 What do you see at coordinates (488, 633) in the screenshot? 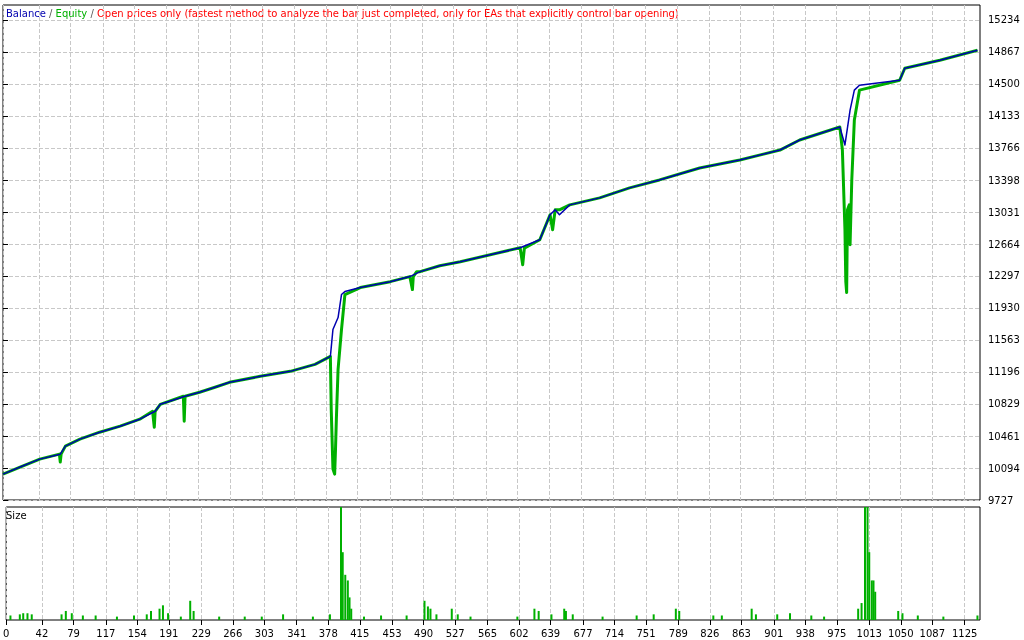
I see `x-tick-label: 565` at bounding box center [488, 633].